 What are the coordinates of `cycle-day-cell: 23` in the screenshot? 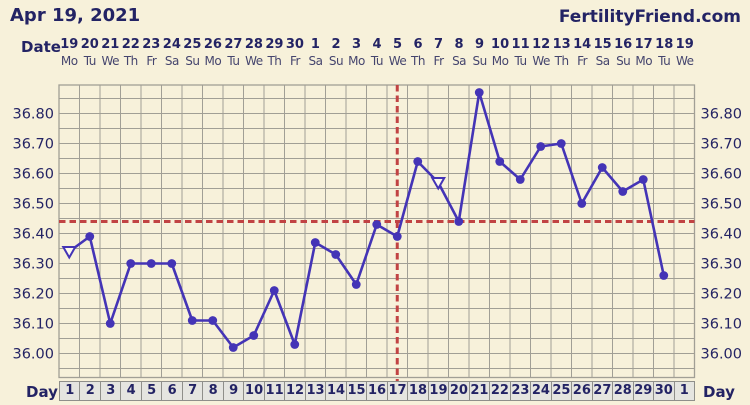 It's located at (520, 391).